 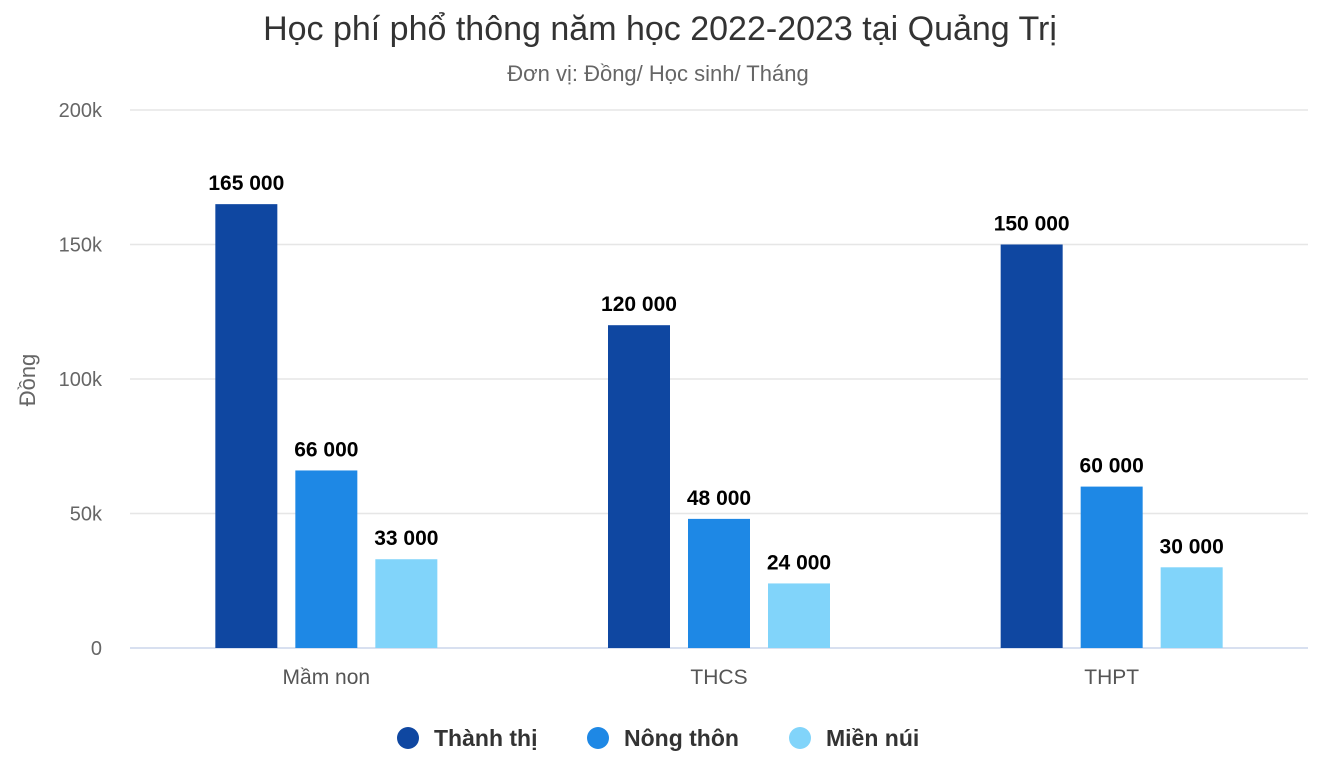 What do you see at coordinates (327, 677) in the screenshot?
I see `x-tick-label: Mầm non` at bounding box center [327, 677].